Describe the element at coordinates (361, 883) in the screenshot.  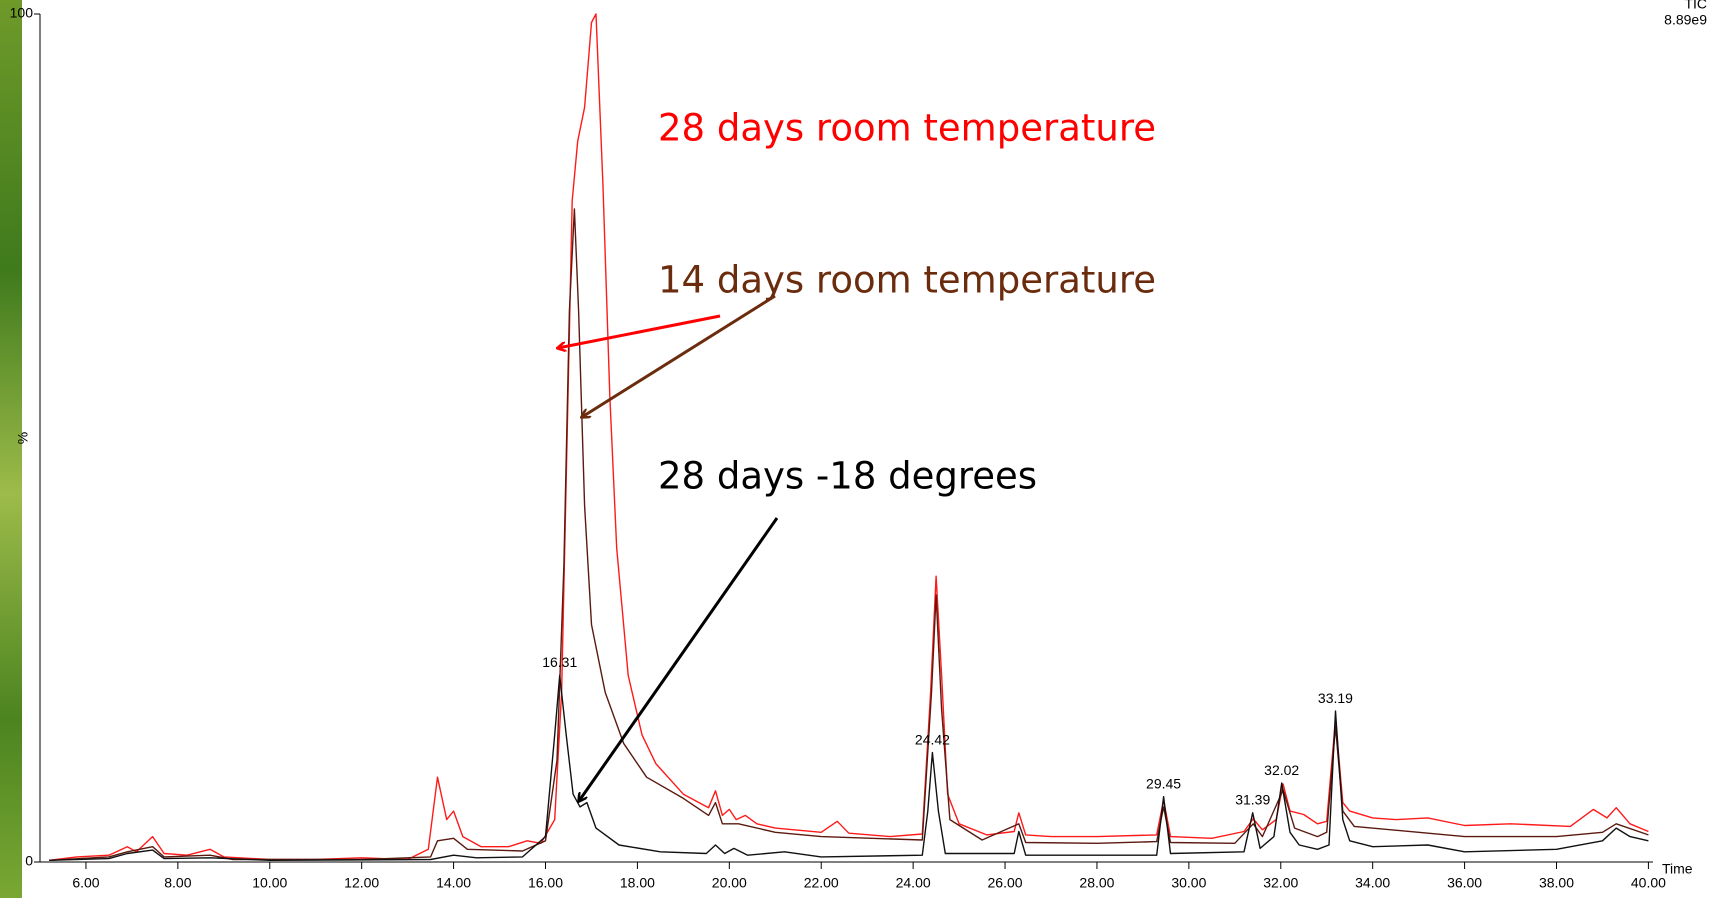
I see `x-tick-label: 12.00` at that location.